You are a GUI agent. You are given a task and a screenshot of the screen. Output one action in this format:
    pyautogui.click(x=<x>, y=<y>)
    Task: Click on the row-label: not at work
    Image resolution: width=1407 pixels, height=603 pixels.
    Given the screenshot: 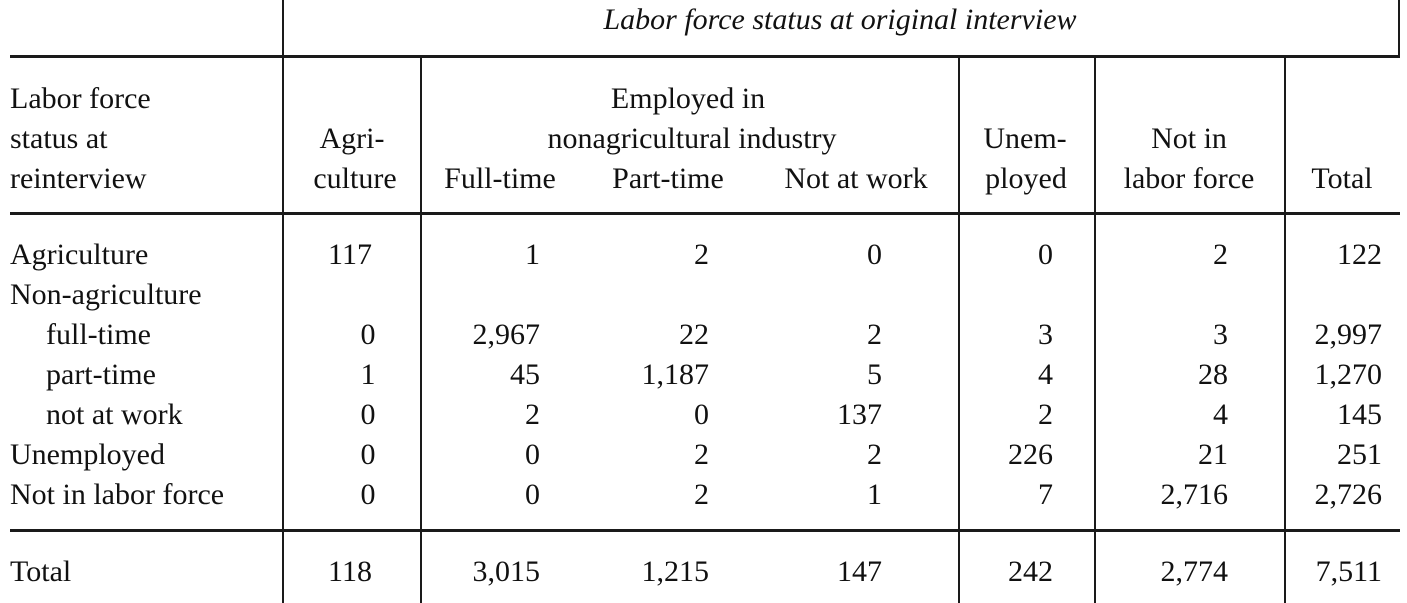 What is the action you would take?
    pyautogui.click(x=114, y=414)
    